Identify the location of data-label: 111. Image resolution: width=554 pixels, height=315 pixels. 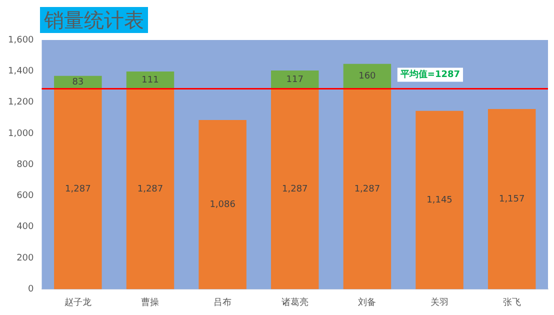
(150, 80).